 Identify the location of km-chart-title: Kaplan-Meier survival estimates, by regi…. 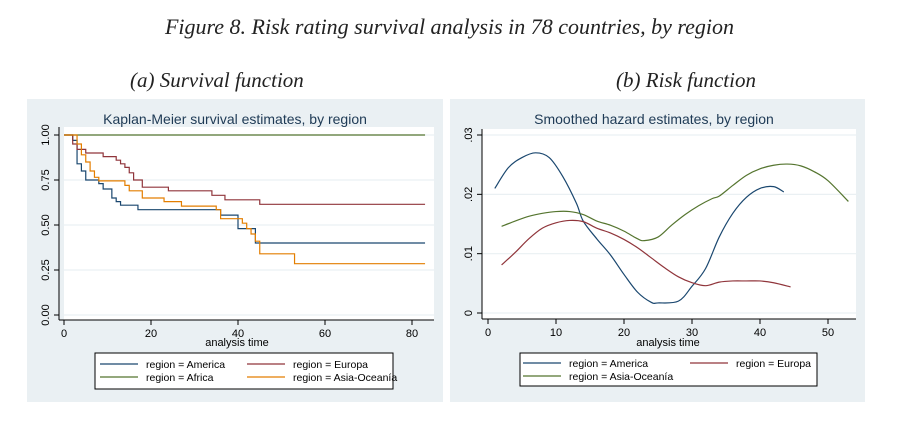
(235, 119).